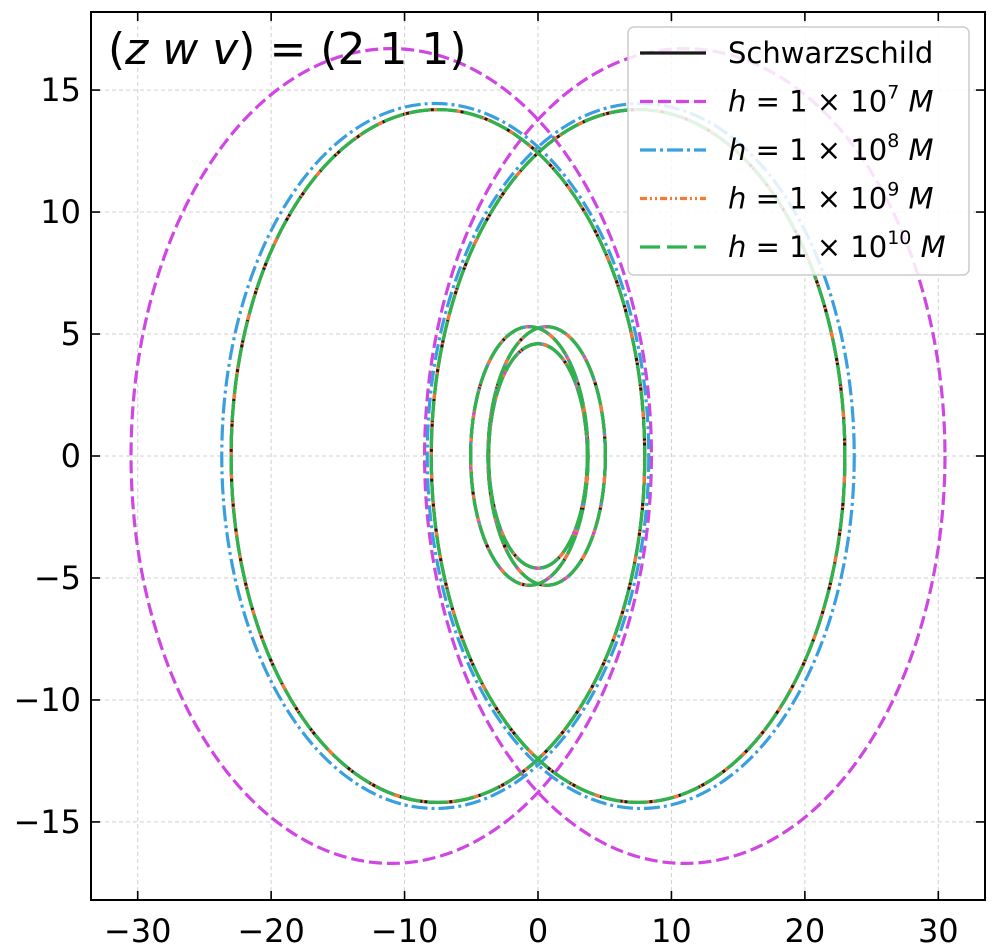 Image resolution: width=997 pixels, height=951 pixels. Describe the element at coordinates (938, 931) in the screenshot. I see `x-tick-label: 30` at that location.